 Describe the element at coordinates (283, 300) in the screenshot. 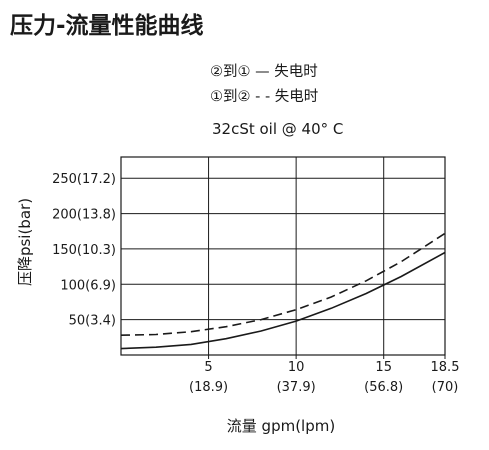

I see `series-line-solid` at that location.